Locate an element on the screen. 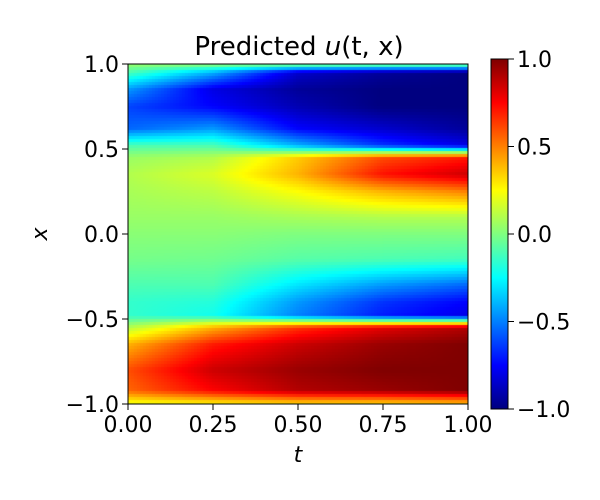  y-tick-label: 0.5 is located at coordinates (101, 150).